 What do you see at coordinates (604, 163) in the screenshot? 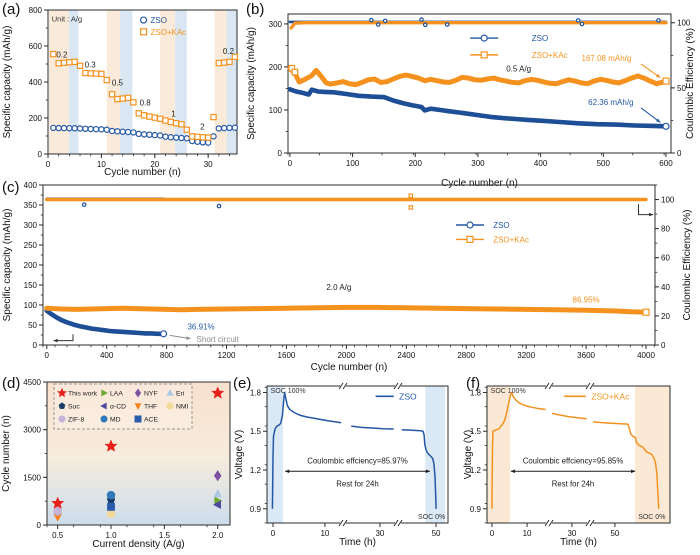
I see `x-tick-label: 500` at bounding box center [604, 163].